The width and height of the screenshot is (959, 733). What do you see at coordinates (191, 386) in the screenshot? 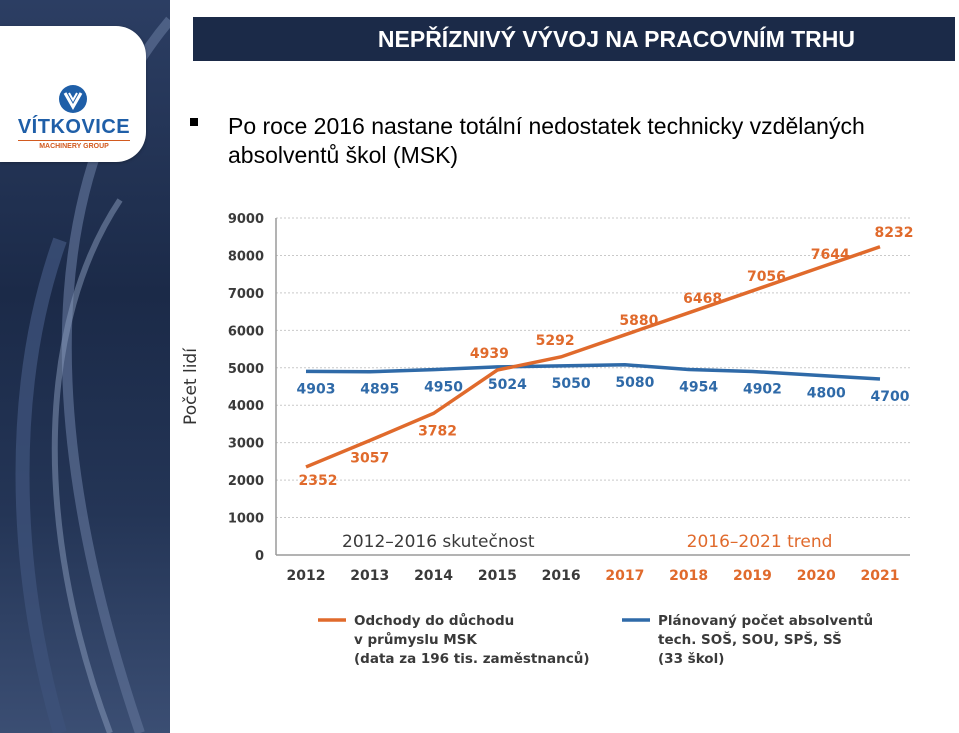
I see `y-axis-label: Počet lidí` at bounding box center [191, 386].